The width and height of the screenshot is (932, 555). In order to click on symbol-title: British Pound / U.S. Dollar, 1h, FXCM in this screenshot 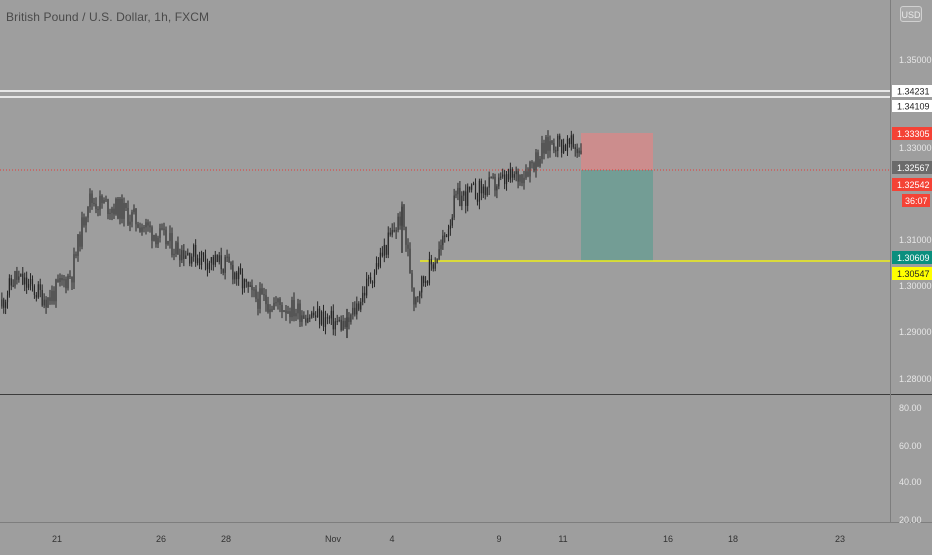, I will do `click(108, 17)`.